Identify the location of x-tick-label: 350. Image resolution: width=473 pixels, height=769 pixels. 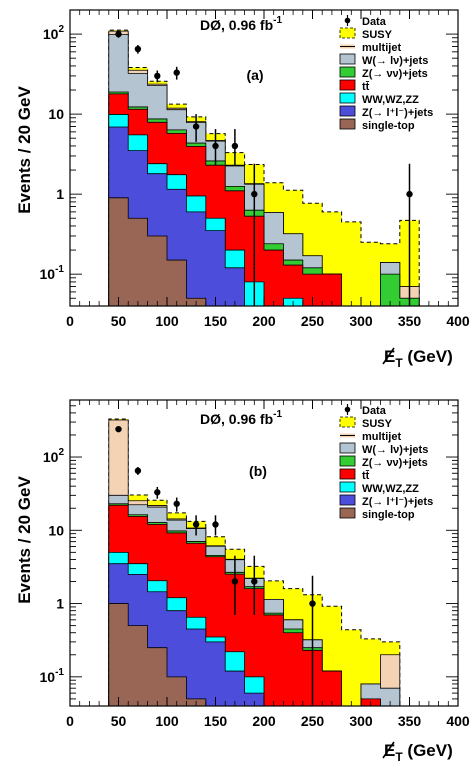
(410, 721).